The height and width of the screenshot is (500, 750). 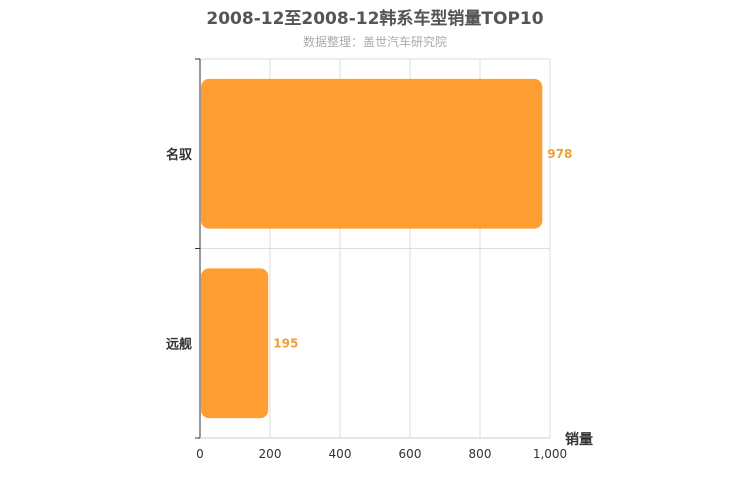 What do you see at coordinates (285, 343) in the screenshot?
I see `value-label-1: 195` at bounding box center [285, 343].